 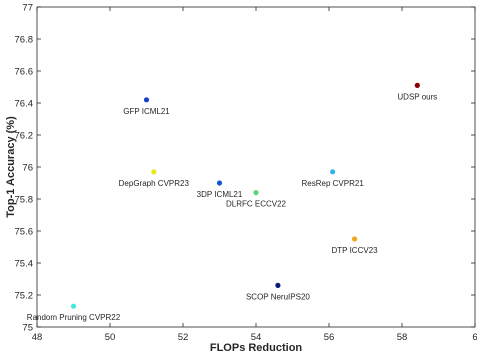 I want to click on y-tick-label: 76.2, so click(x=24, y=136).